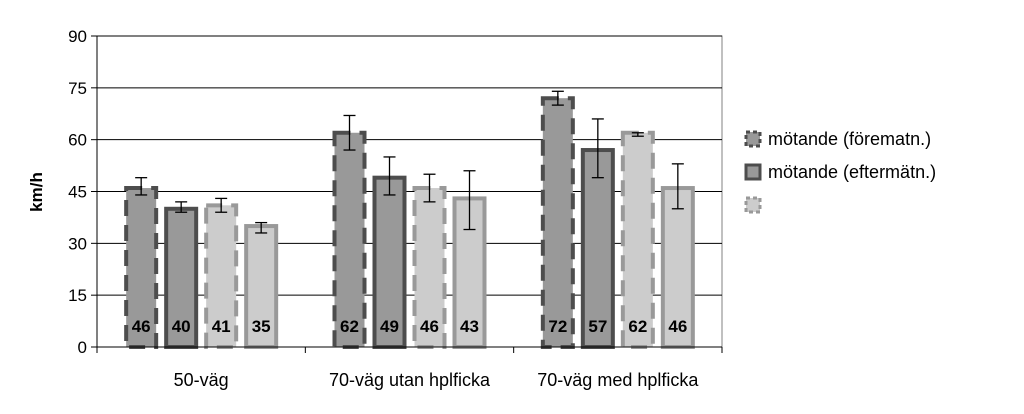  I want to click on y-tick-label: 90, so click(77, 36).